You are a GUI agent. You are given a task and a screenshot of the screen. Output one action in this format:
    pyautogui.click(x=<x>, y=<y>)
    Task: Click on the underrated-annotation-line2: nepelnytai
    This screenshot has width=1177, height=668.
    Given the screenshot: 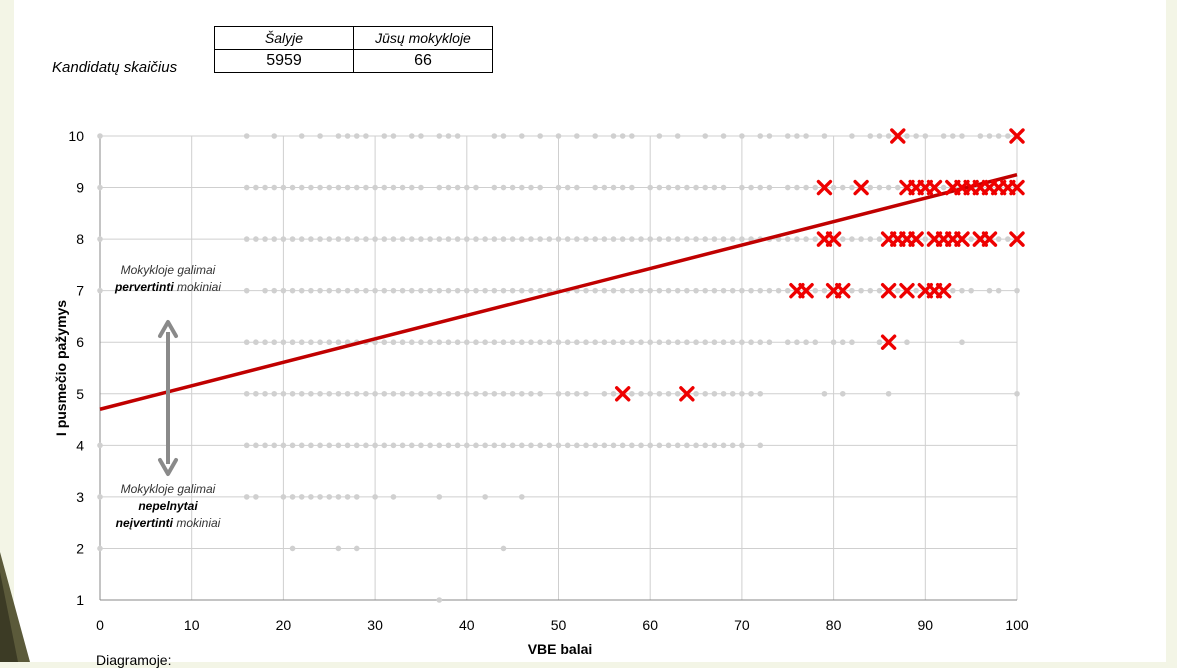 What is the action you would take?
    pyautogui.click(x=168, y=506)
    